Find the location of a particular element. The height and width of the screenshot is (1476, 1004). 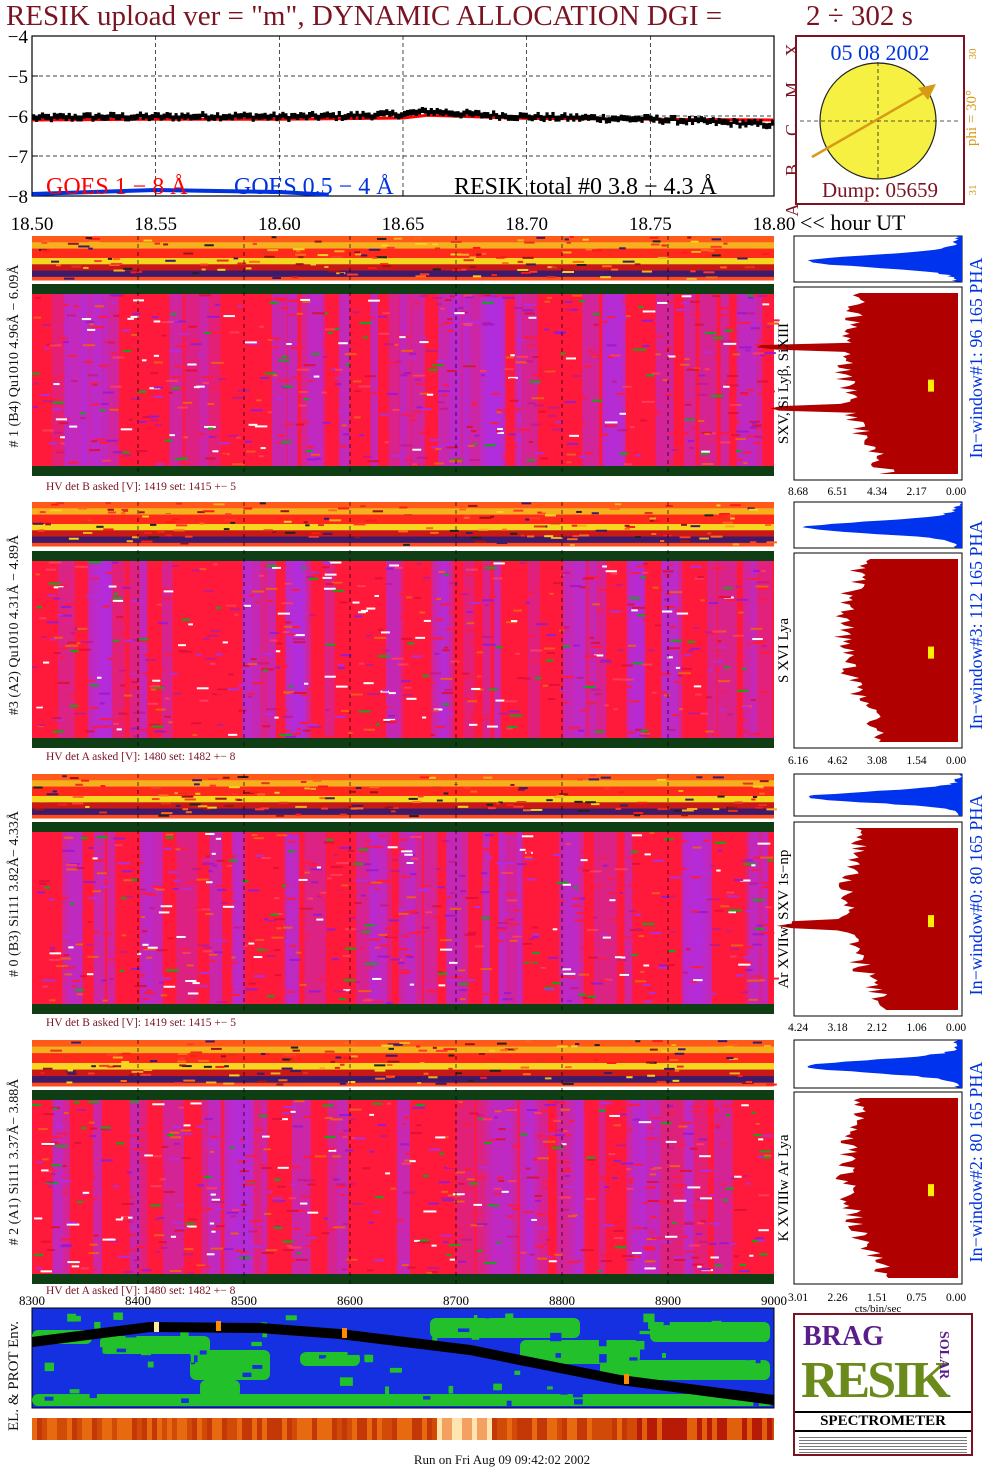

window-label: In−window#3: 112 165 PHA is located at coordinates (976, 625).